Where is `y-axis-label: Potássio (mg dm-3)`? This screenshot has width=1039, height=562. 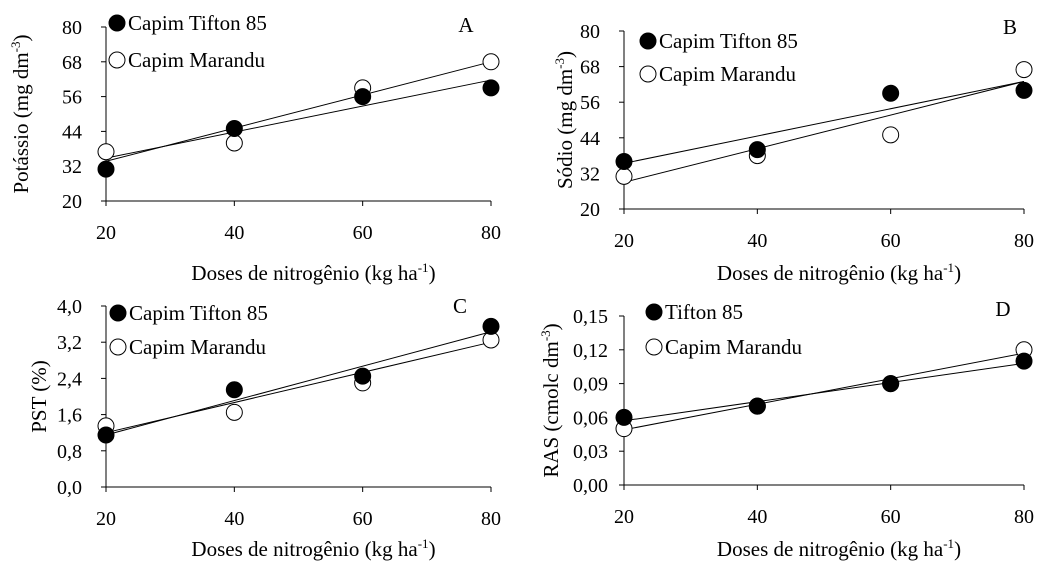
y-axis-label: Potássio (mg dm-3) is located at coordinates (20, 113).